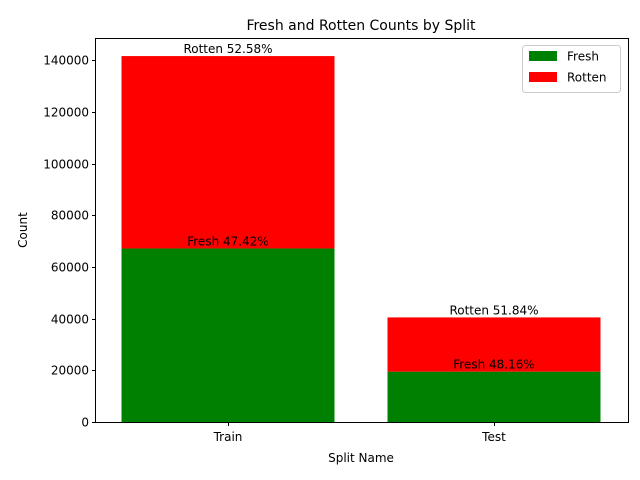 The width and height of the screenshot is (640, 480). What do you see at coordinates (66, 61) in the screenshot?
I see `y-tick-label: 140000` at bounding box center [66, 61].